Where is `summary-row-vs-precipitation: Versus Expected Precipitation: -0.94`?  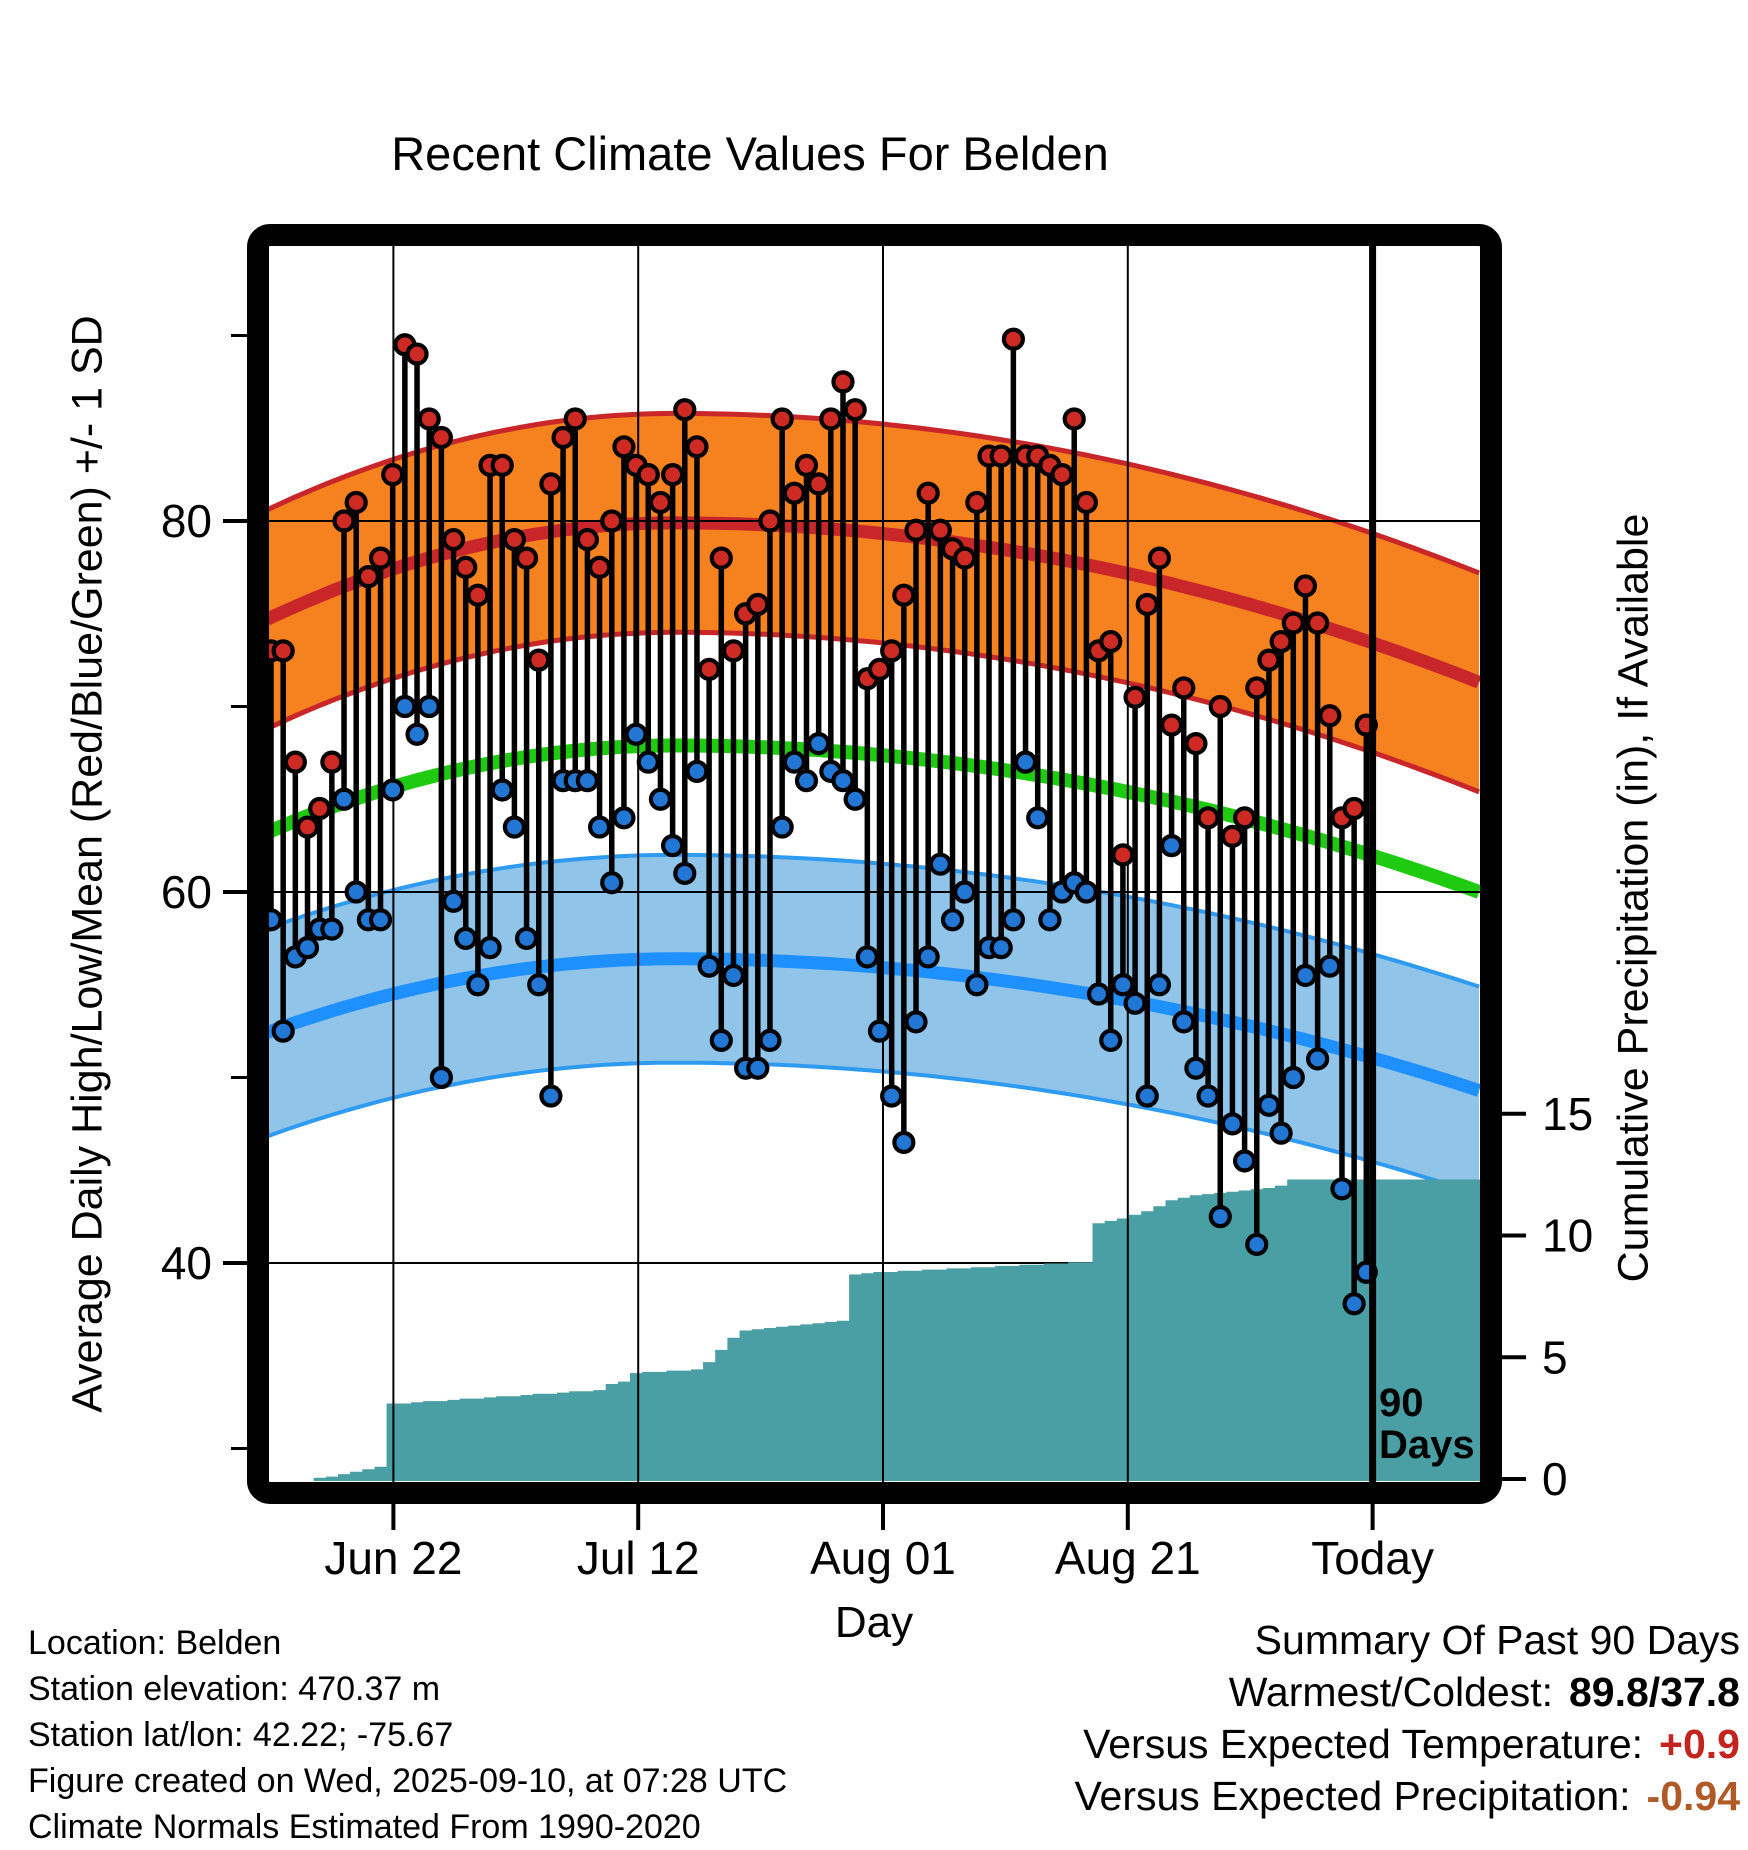 summary-row-vs-precipitation: Versus Expected Precipitation: -0.94 is located at coordinates (1407, 1796).